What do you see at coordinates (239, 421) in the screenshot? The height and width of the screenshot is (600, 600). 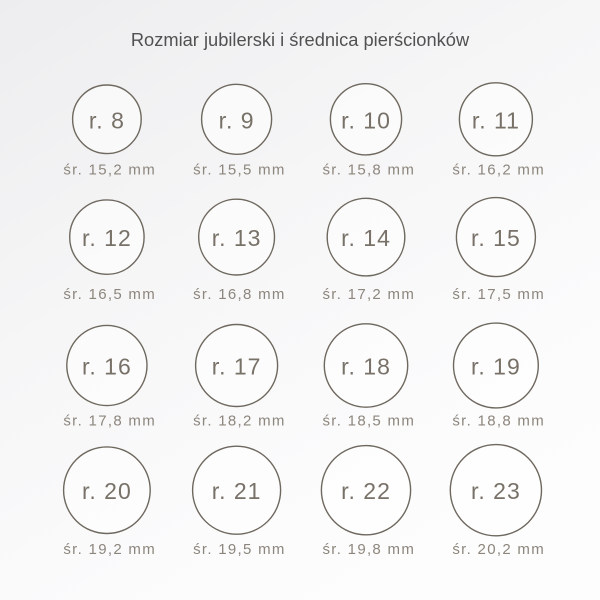 I see `svg-text: śr. 18,2 mm` at bounding box center [239, 421].